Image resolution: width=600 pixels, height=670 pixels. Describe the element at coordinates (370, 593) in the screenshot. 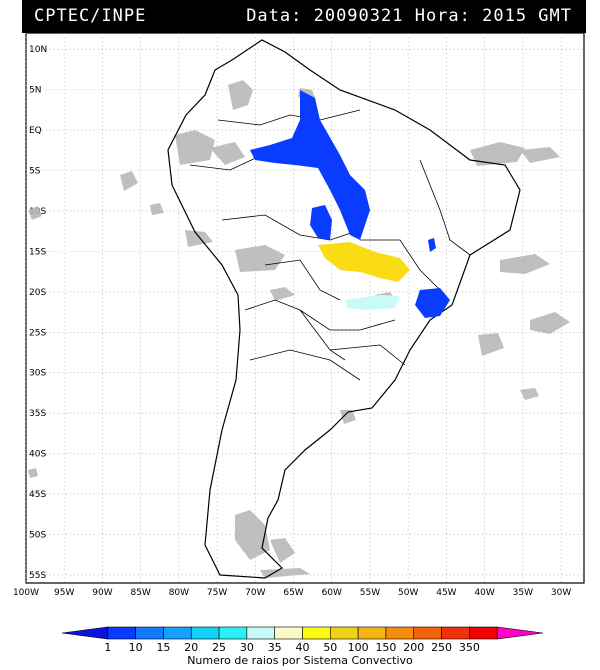

I see `lon-tick-label: 55W` at that location.